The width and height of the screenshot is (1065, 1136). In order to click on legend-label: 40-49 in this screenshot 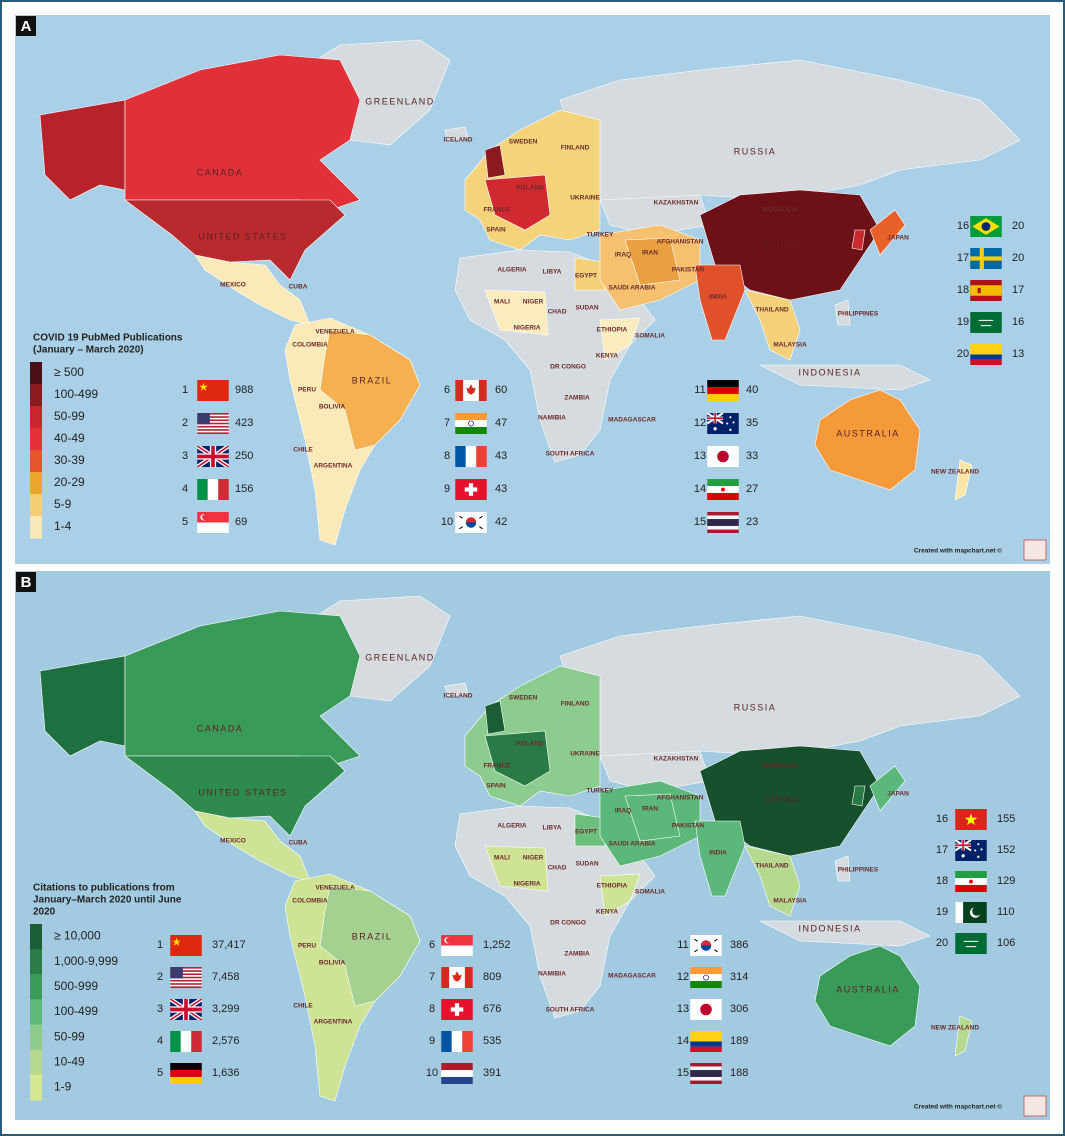, I will do `click(69, 438)`.